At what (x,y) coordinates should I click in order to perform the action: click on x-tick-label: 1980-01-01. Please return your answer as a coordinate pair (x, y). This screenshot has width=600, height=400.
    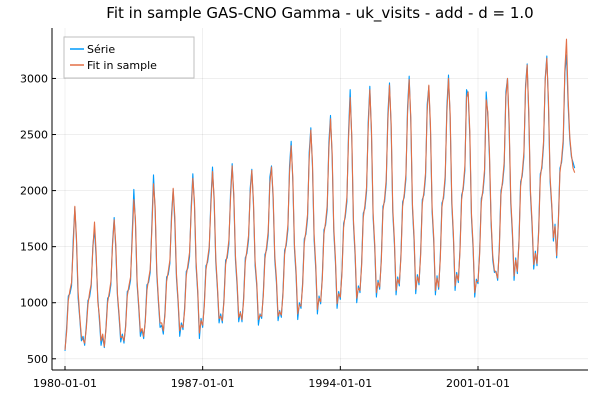
    Looking at the image, I should click on (65, 383).